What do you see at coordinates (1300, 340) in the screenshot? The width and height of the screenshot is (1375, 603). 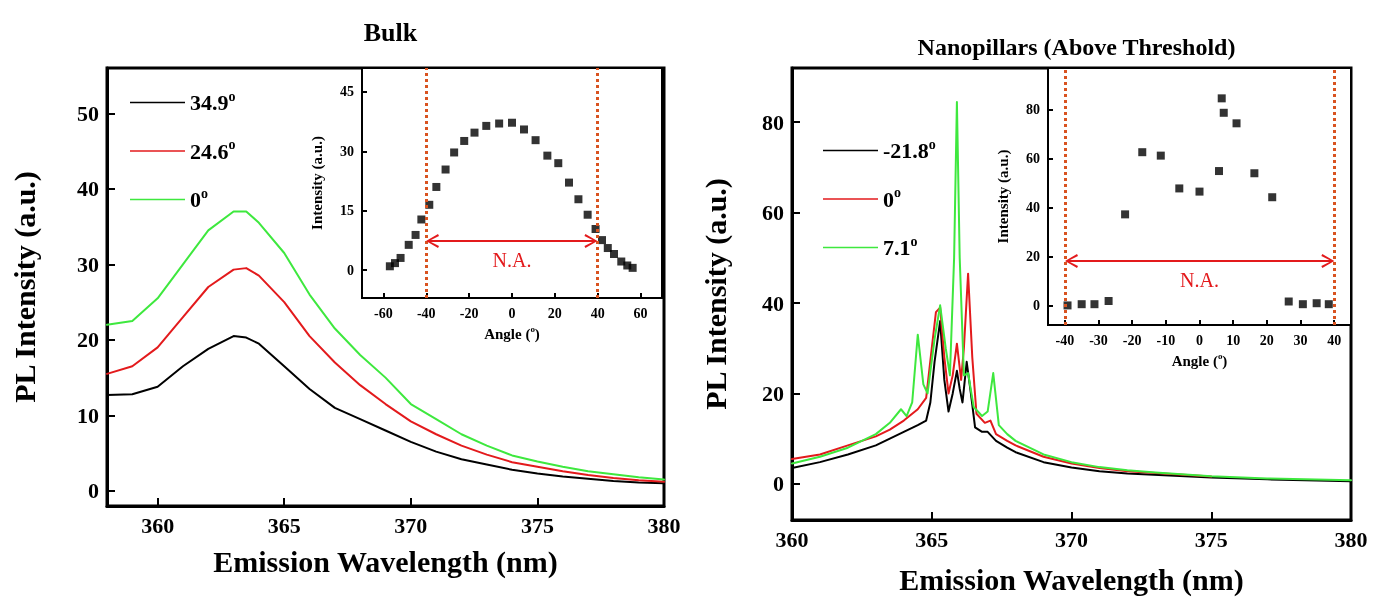 I see `x-tick-label: 30` at bounding box center [1300, 340].